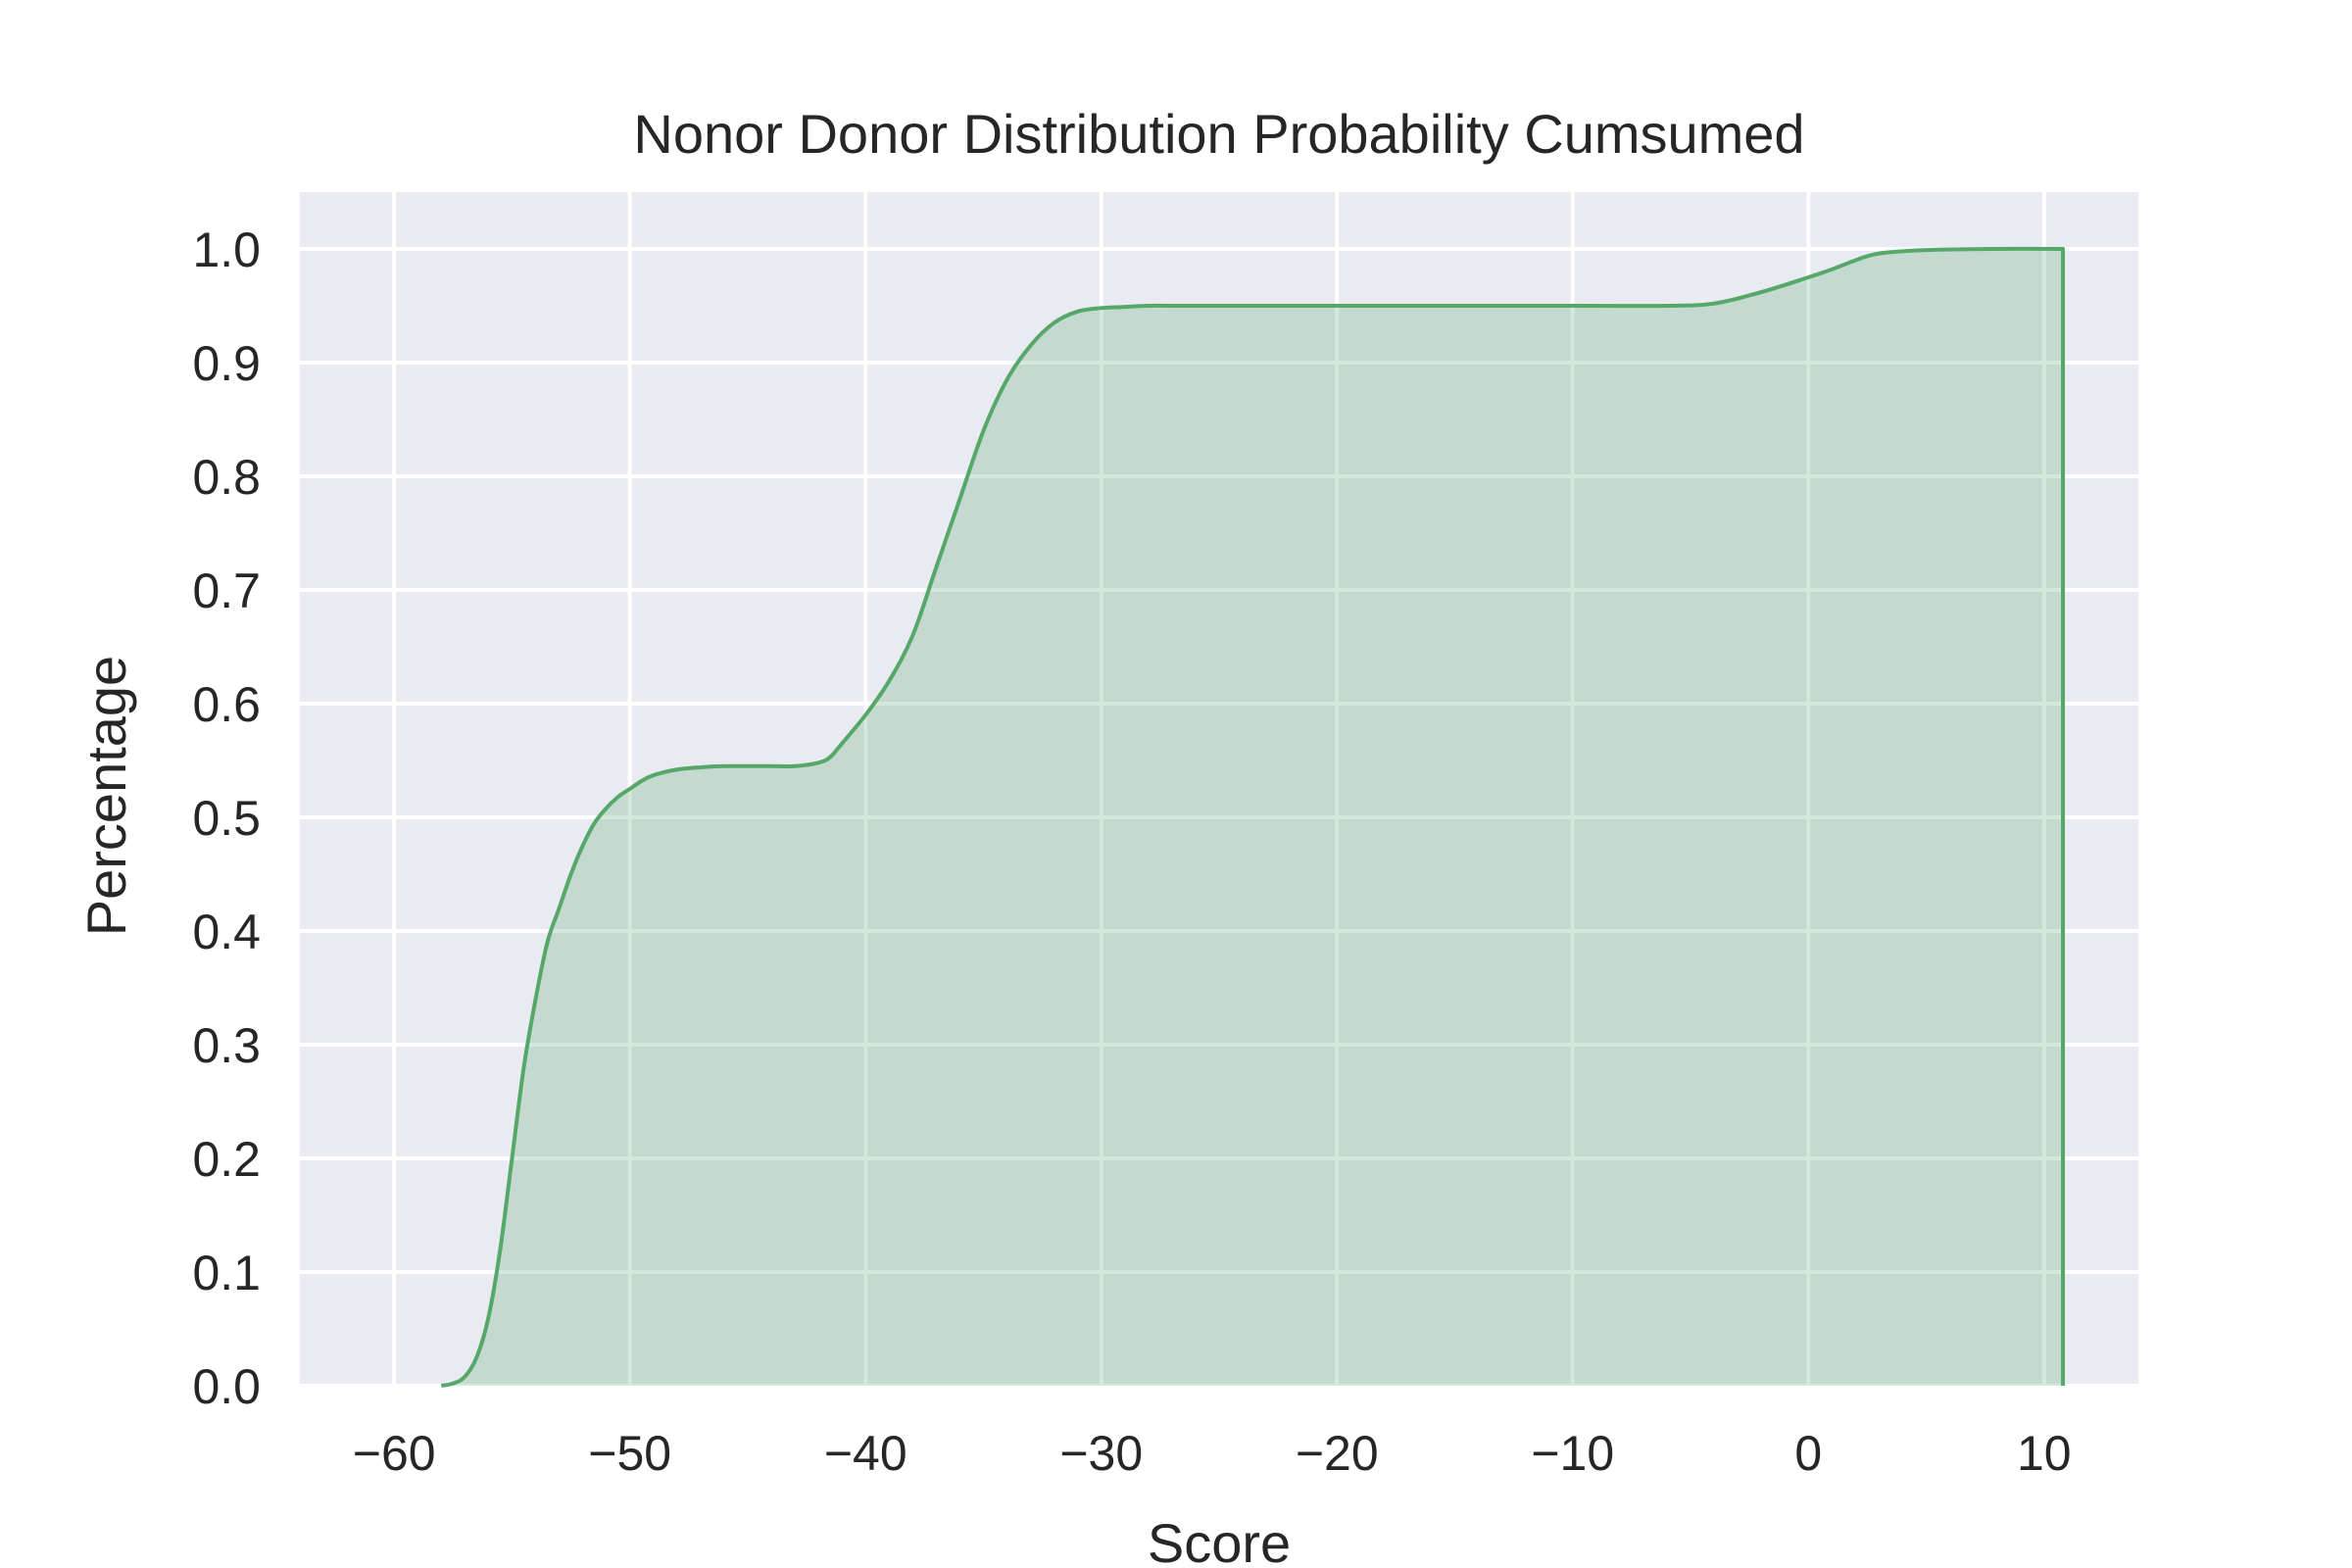 Image resolution: width=2352 pixels, height=1568 pixels. What do you see at coordinates (226, 363) in the screenshot?
I see `y-tick-label: 0.9` at bounding box center [226, 363].